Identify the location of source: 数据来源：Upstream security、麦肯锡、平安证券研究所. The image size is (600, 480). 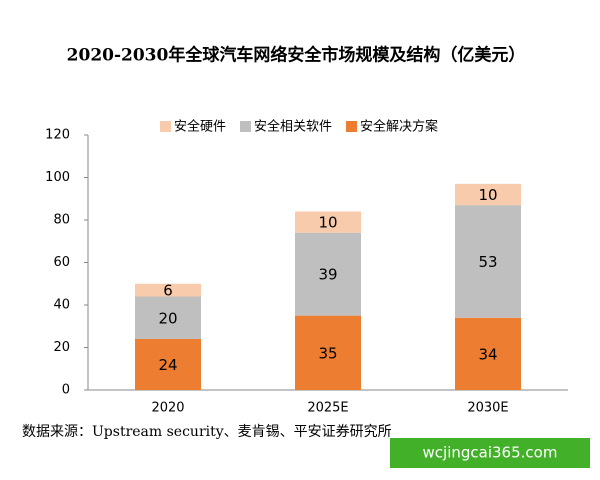
(207, 432).